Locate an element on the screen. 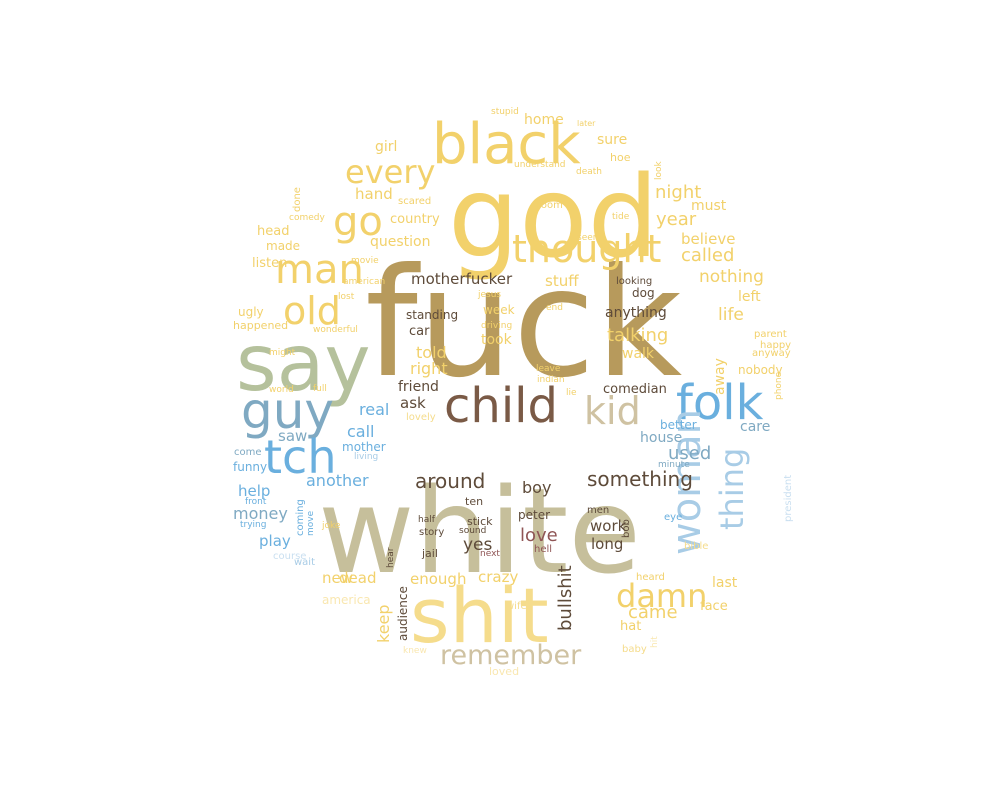  word-stupid: stupid is located at coordinates (505, 112).